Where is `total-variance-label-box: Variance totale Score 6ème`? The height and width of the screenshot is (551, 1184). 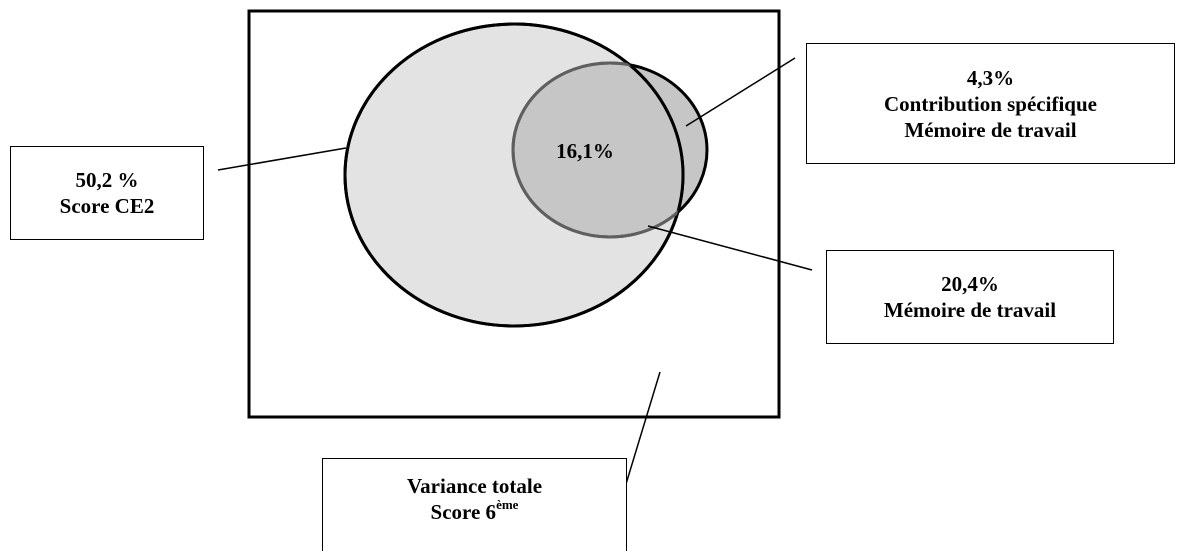 total-variance-label-box: Variance totale Score 6ème is located at coordinates (474, 504).